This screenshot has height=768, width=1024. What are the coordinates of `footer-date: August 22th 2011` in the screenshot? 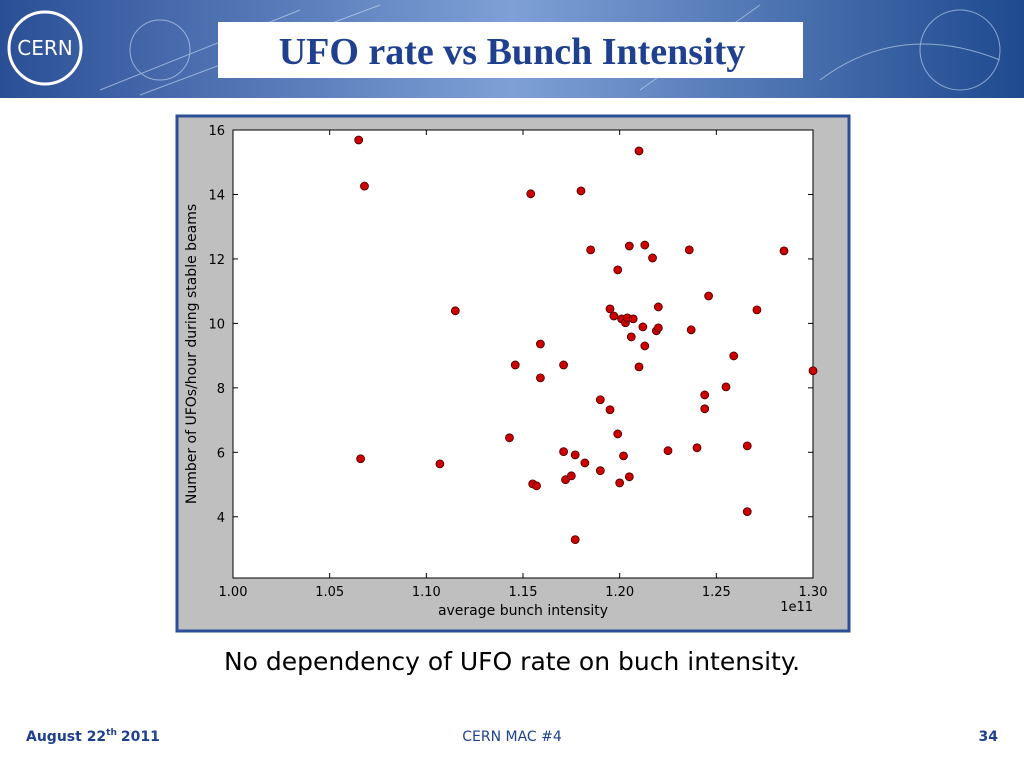 It's located at (93, 736).